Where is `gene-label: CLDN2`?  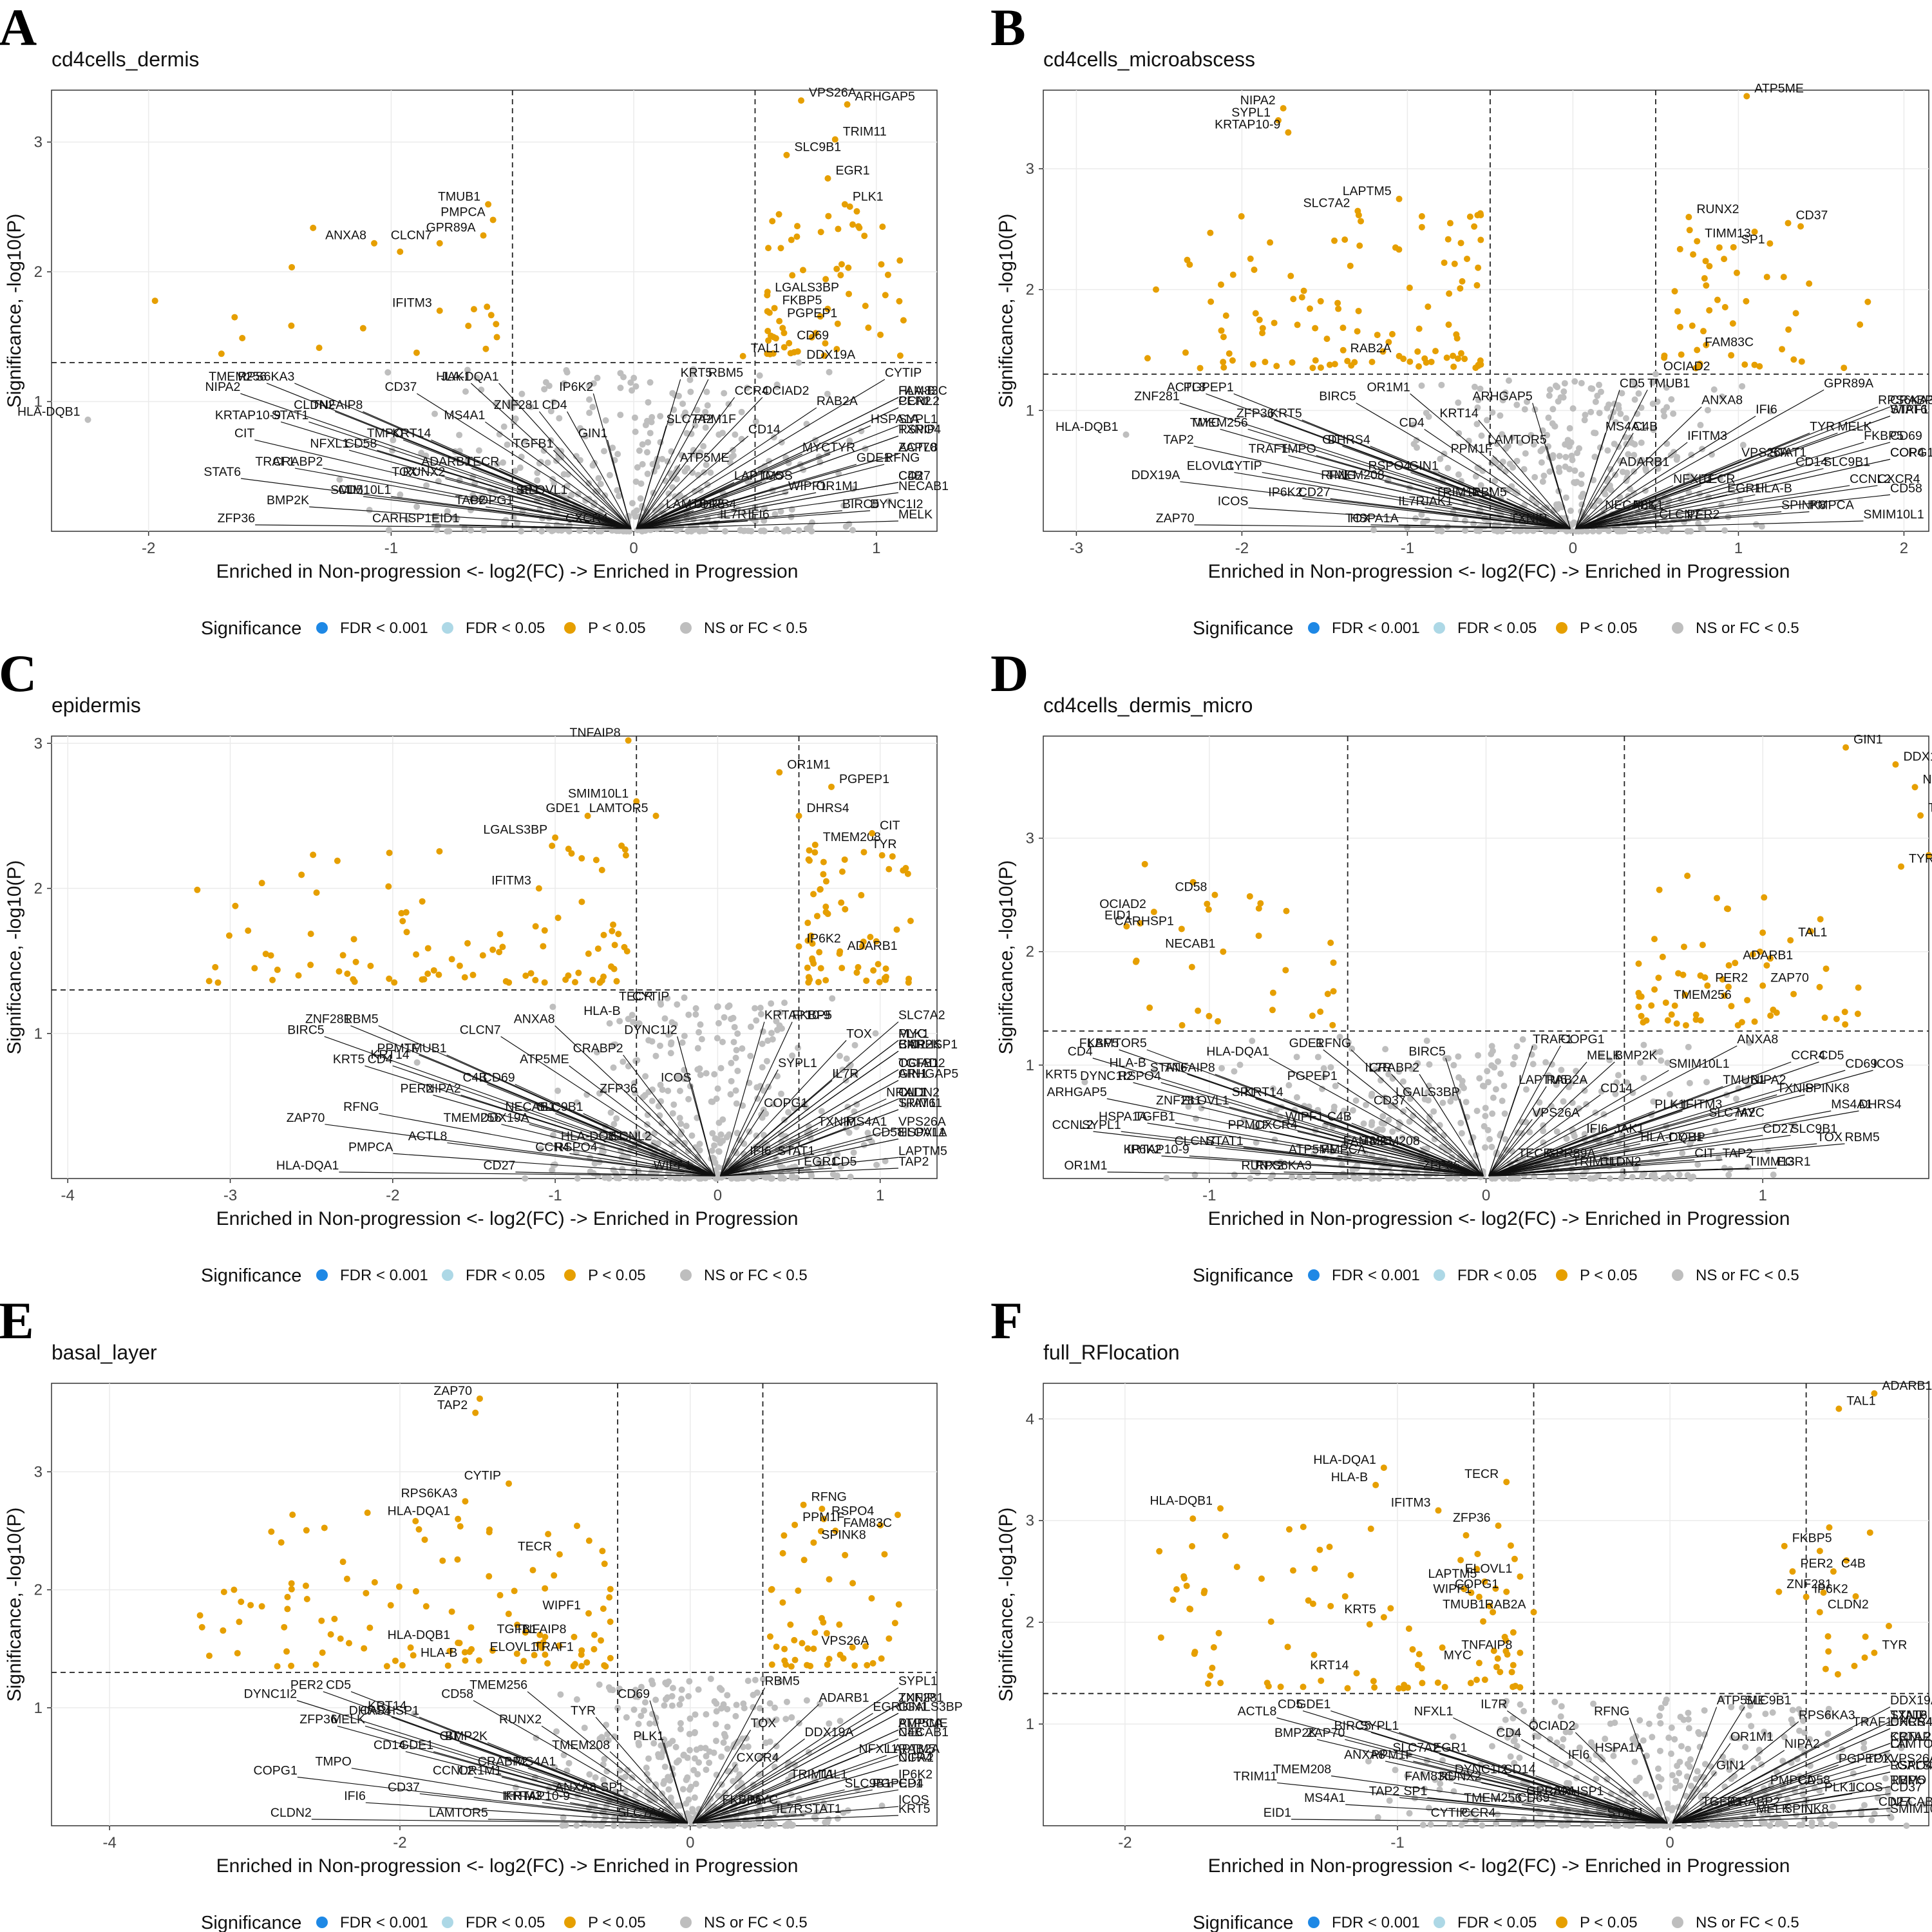 gene-label: CLDN2 is located at coordinates (291, 1813).